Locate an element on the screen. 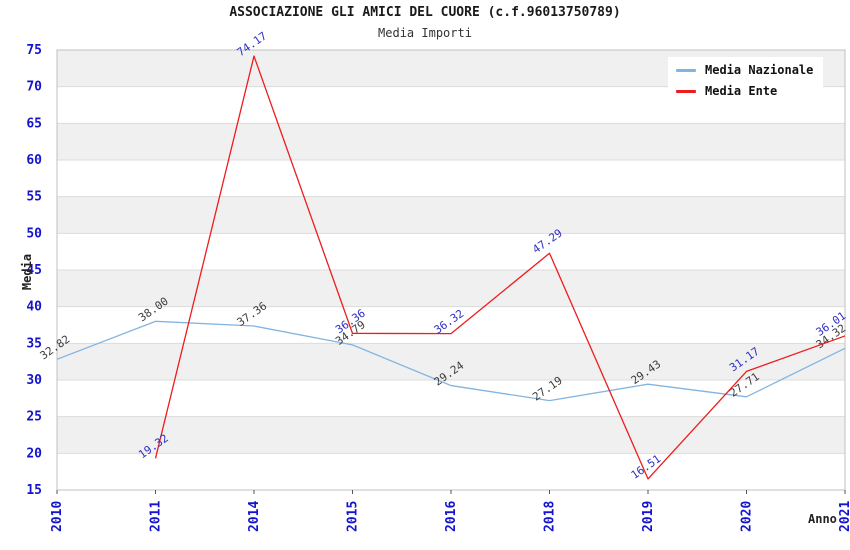  x-tick-label: 2010 is located at coordinates (57, 516).